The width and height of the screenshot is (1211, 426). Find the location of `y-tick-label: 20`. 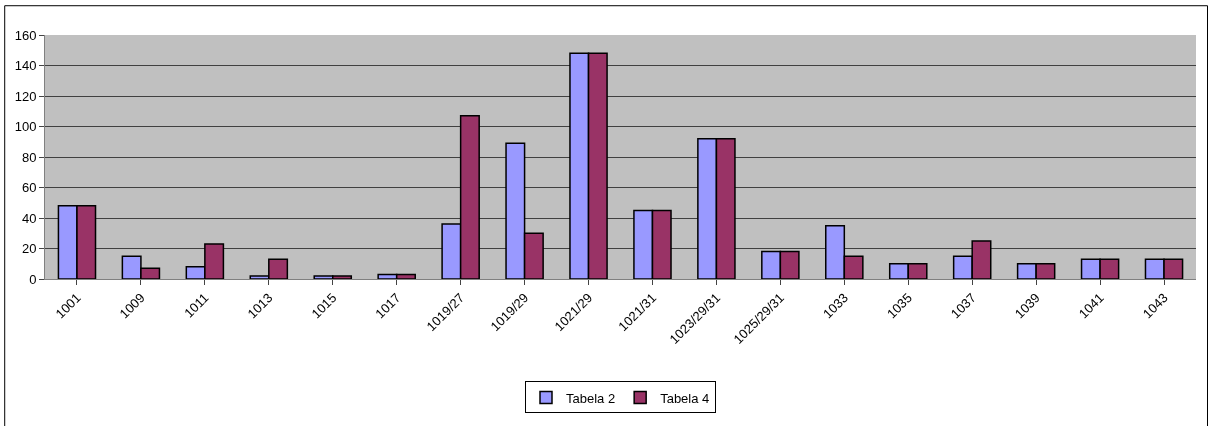

y-tick-label: 20 is located at coordinates (29, 249).